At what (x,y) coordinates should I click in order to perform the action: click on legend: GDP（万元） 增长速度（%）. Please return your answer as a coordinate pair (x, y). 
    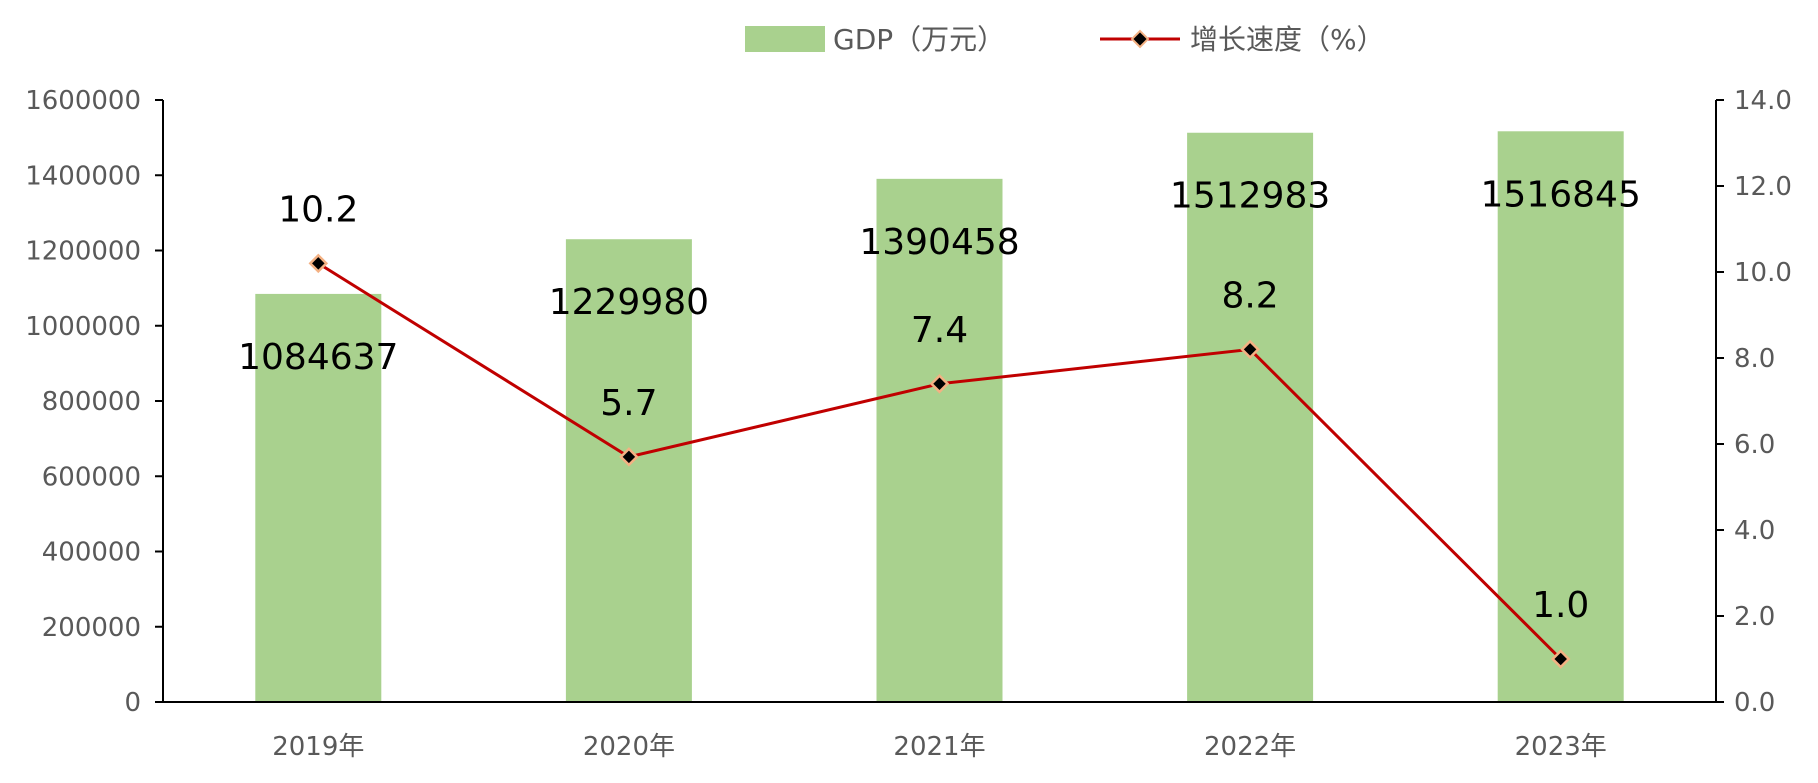
    Looking at the image, I should click on (1065, 39).